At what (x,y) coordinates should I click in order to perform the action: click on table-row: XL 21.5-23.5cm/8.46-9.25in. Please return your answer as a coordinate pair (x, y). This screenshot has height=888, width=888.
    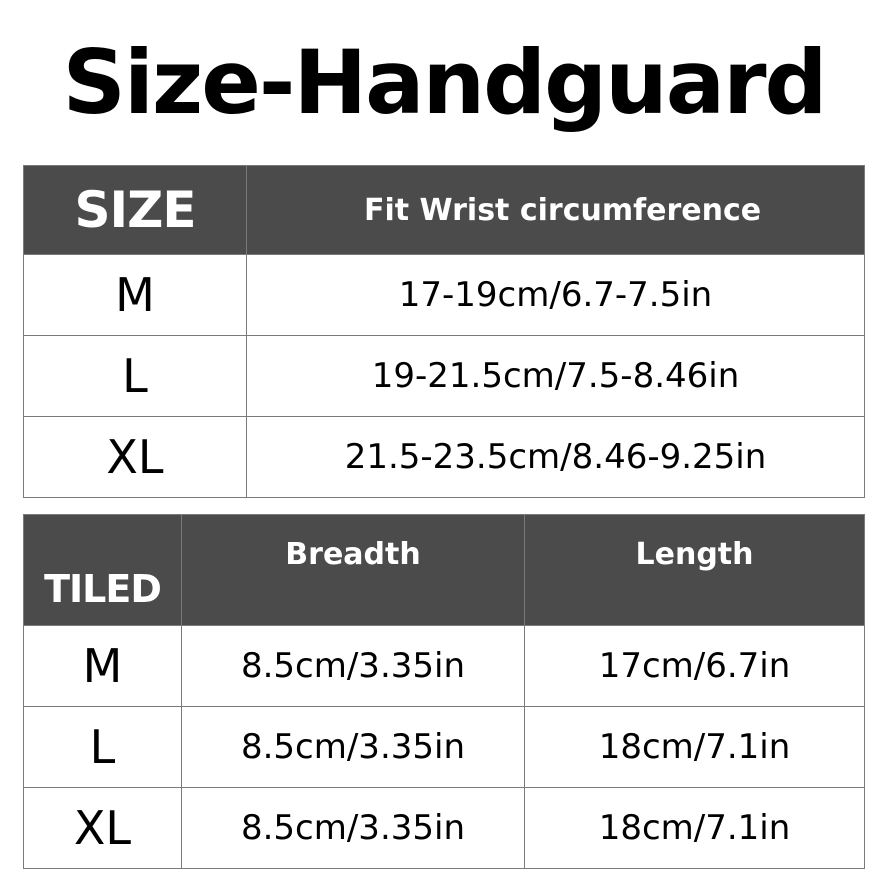
    Looking at the image, I should click on (444, 457).